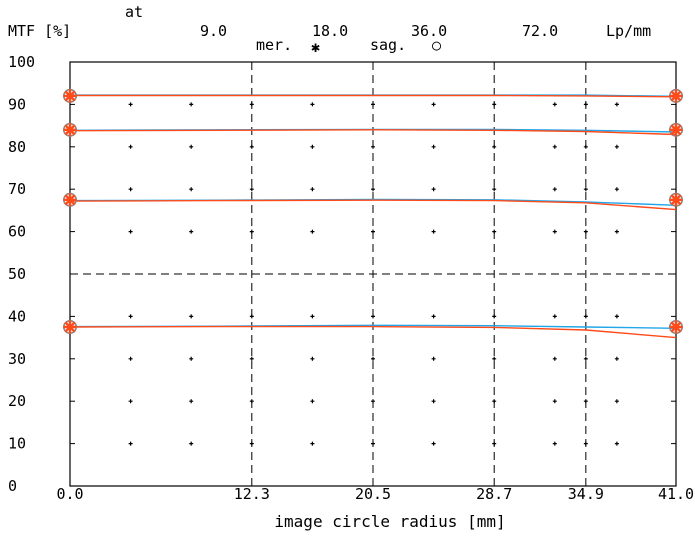 Image resolution: width=695 pixels, height=540 pixels. What do you see at coordinates (389, 521) in the screenshot?
I see `x-axis-title: image circle radius [mm]` at bounding box center [389, 521].